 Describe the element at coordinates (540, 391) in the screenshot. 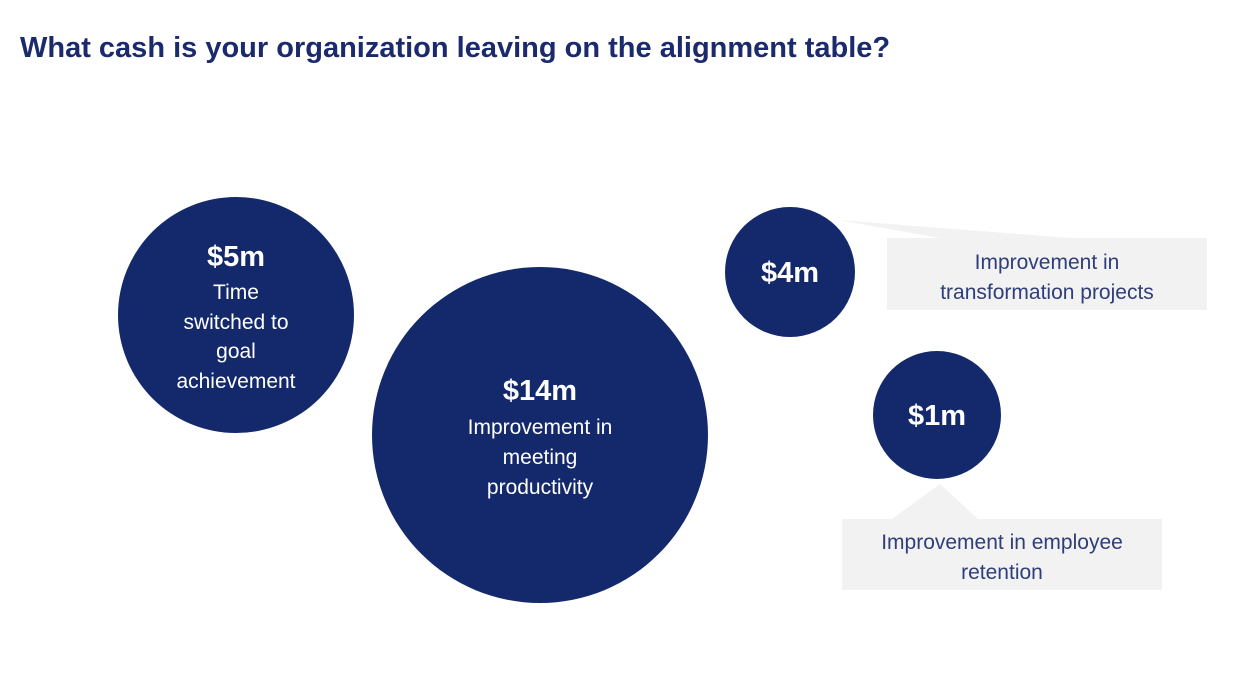

I see `bubble-value: $14m` at that location.